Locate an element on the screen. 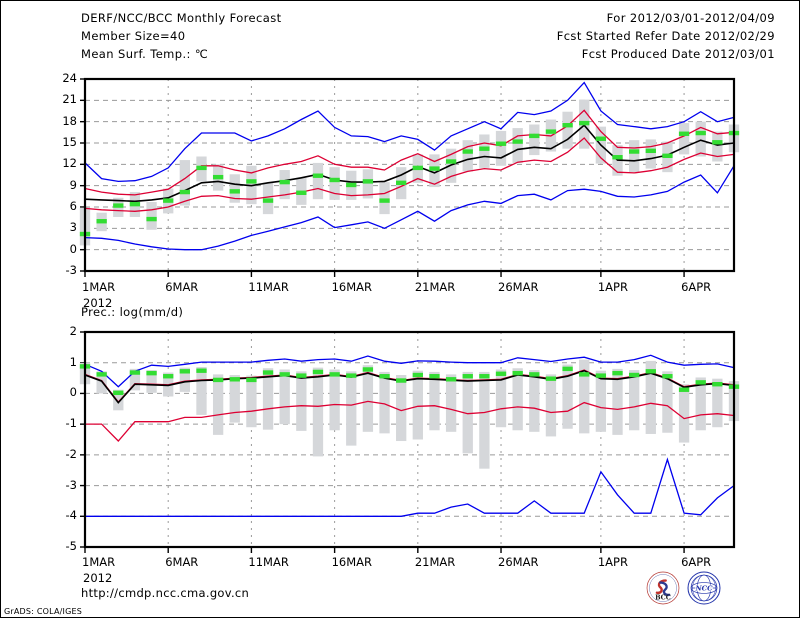 Image resolution: width=800 pixels, height=618 pixels. member-size: Member Size=40 is located at coordinates (133, 36).